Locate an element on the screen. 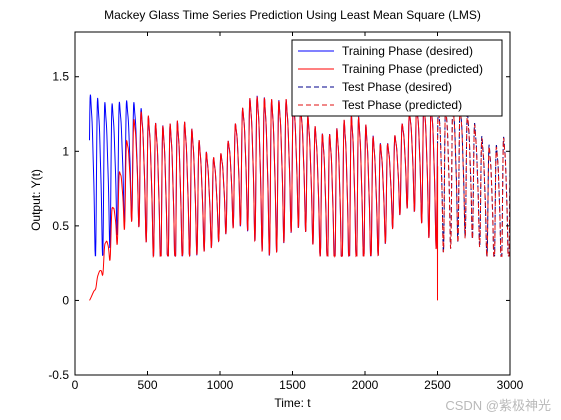 The width and height of the screenshot is (561, 420). y-axis-label: Output: Y(t) is located at coordinates (36, 200).